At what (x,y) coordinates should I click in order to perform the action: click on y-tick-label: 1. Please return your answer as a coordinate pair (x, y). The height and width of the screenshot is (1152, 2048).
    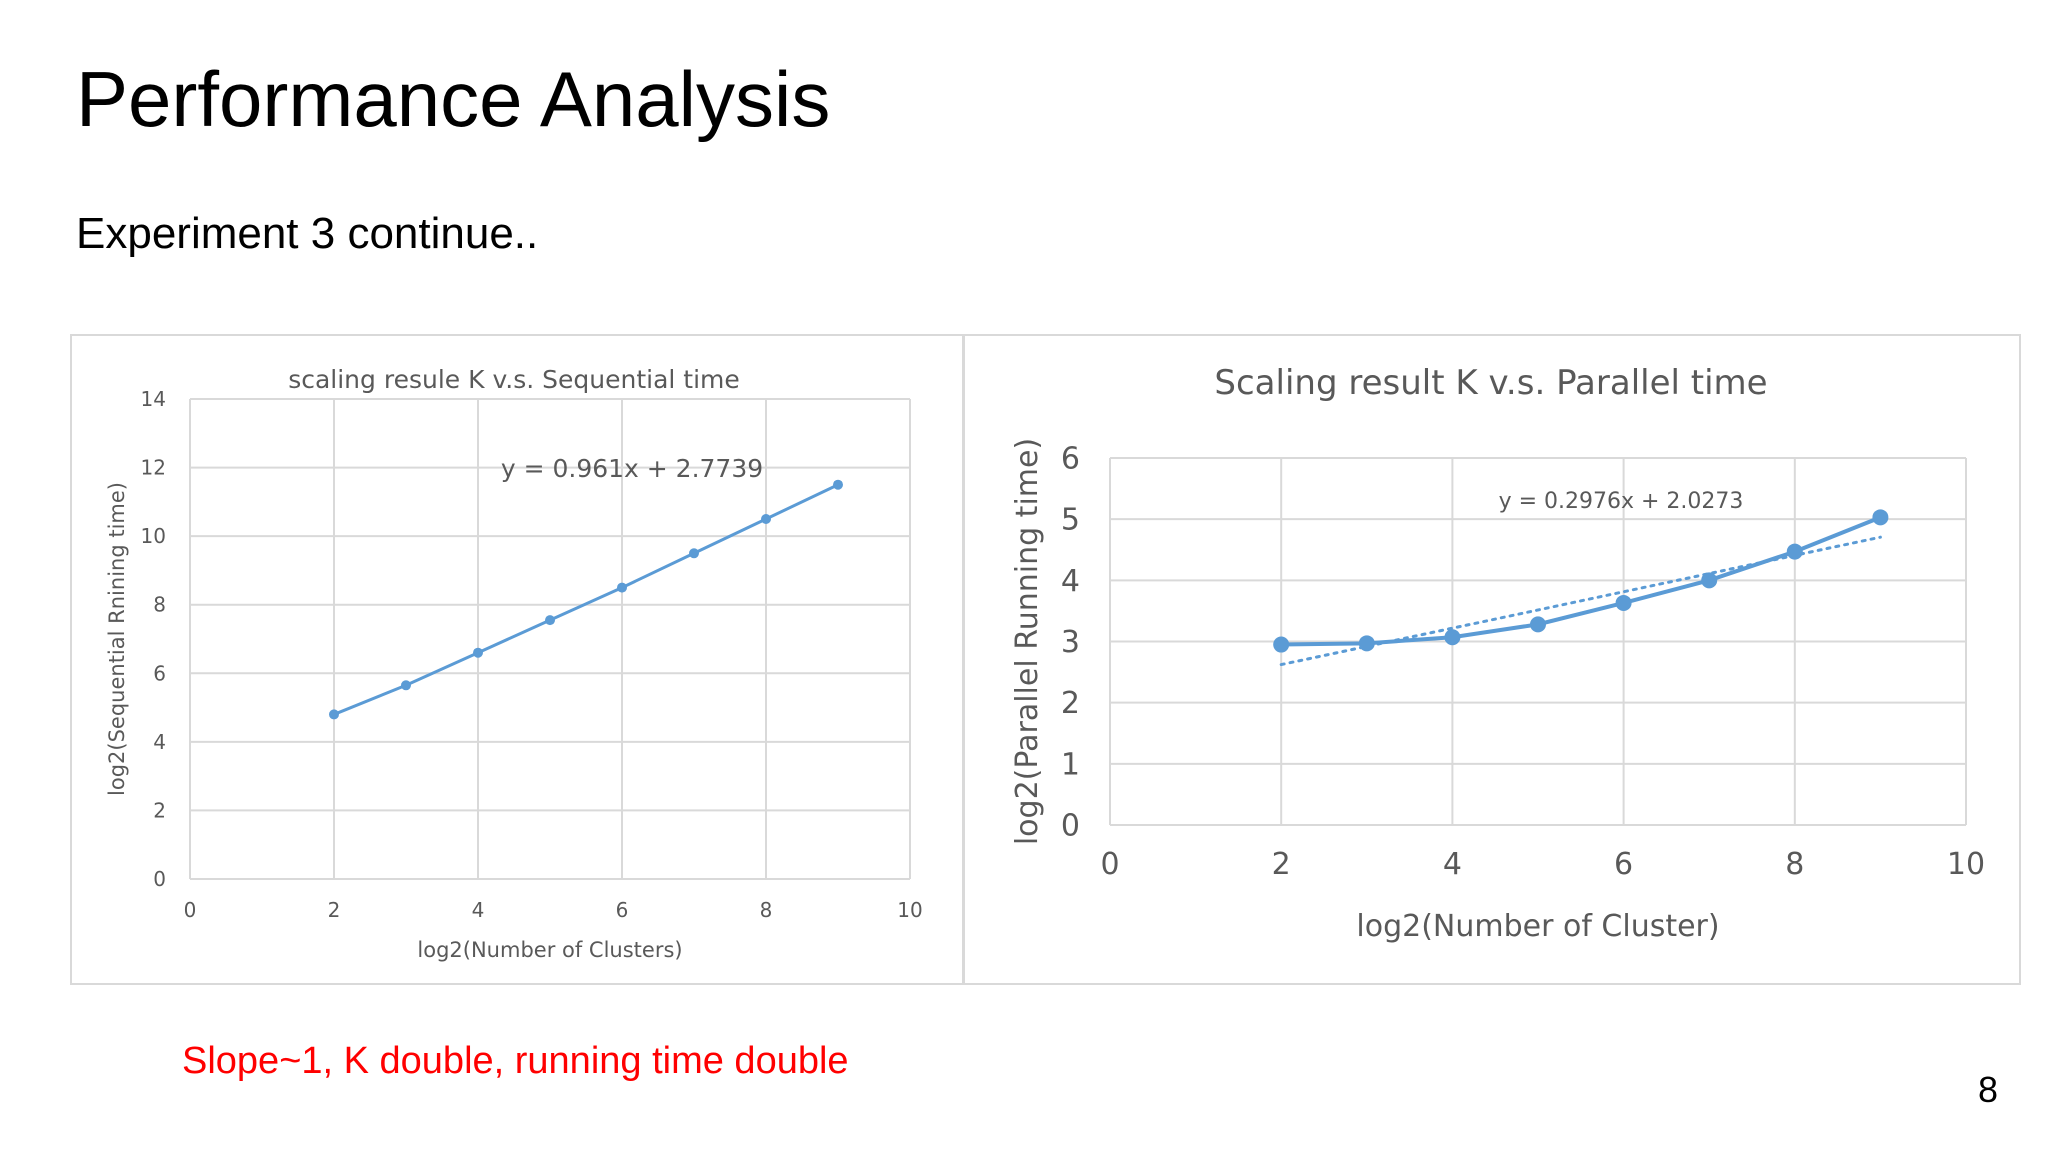
    Looking at the image, I should click on (1070, 764).